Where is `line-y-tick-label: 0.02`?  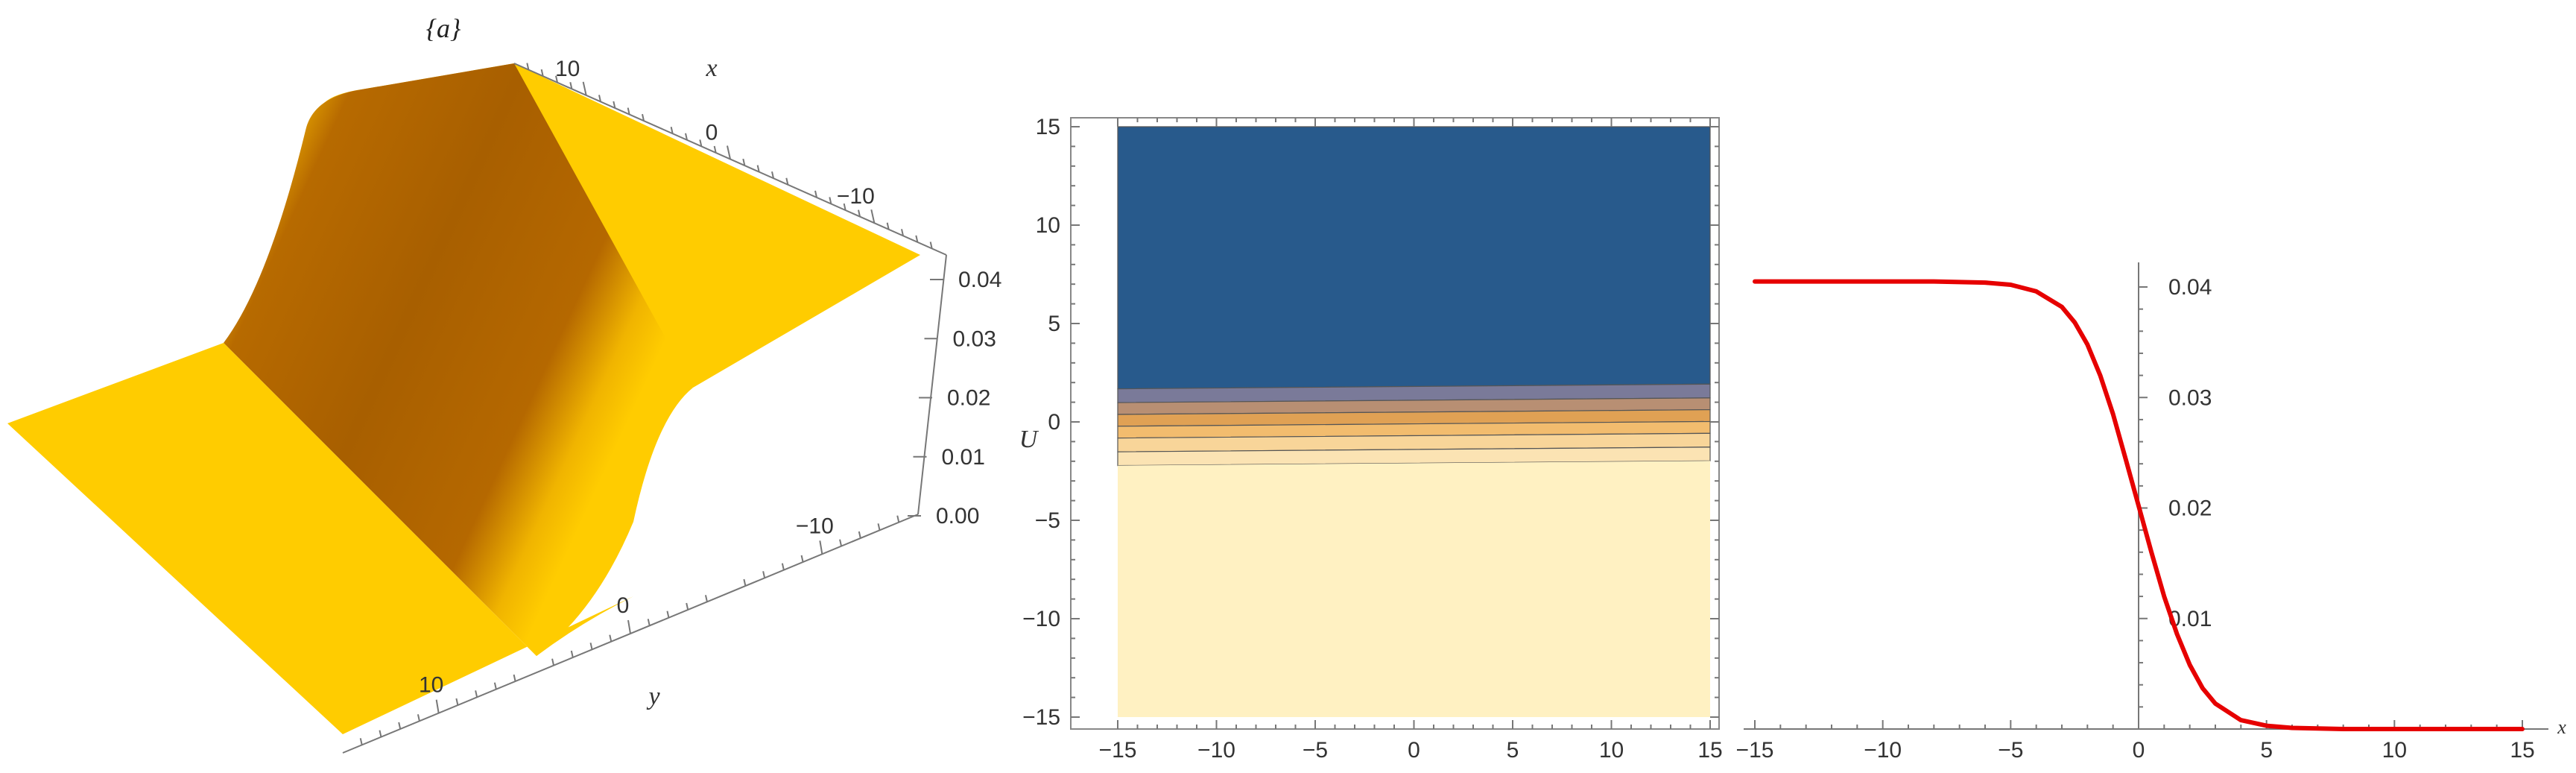
line-y-tick-label: 0.02 is located at coordinates (2190, 508).